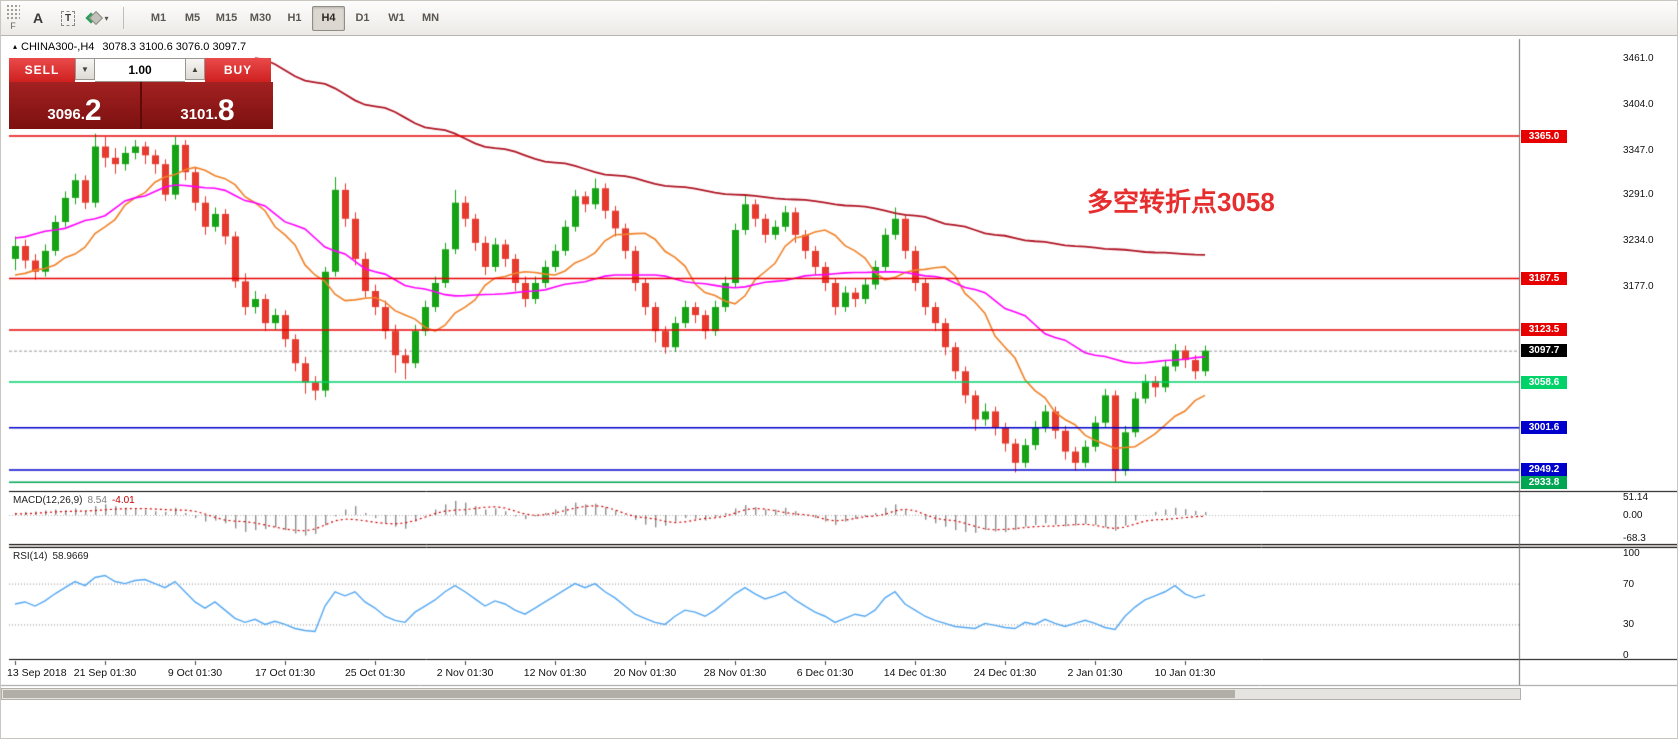 The height and width of the screenshot is (739, 1678). What do you see at coordinates (48, 500) in the screenshot?
I see `macd-name: MACD(12,26,9)` at bounding box center [48, 500].